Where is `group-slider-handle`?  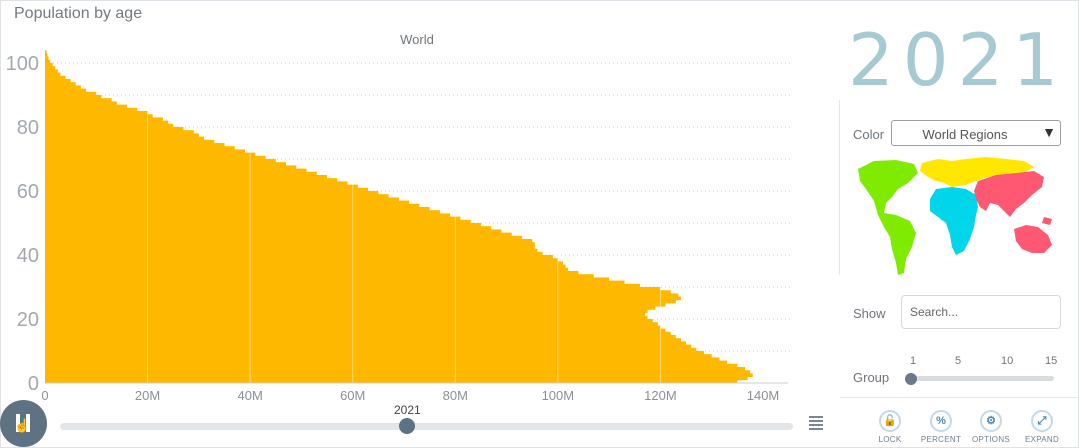 group-slider-handle is located at coordinates (911, 379).